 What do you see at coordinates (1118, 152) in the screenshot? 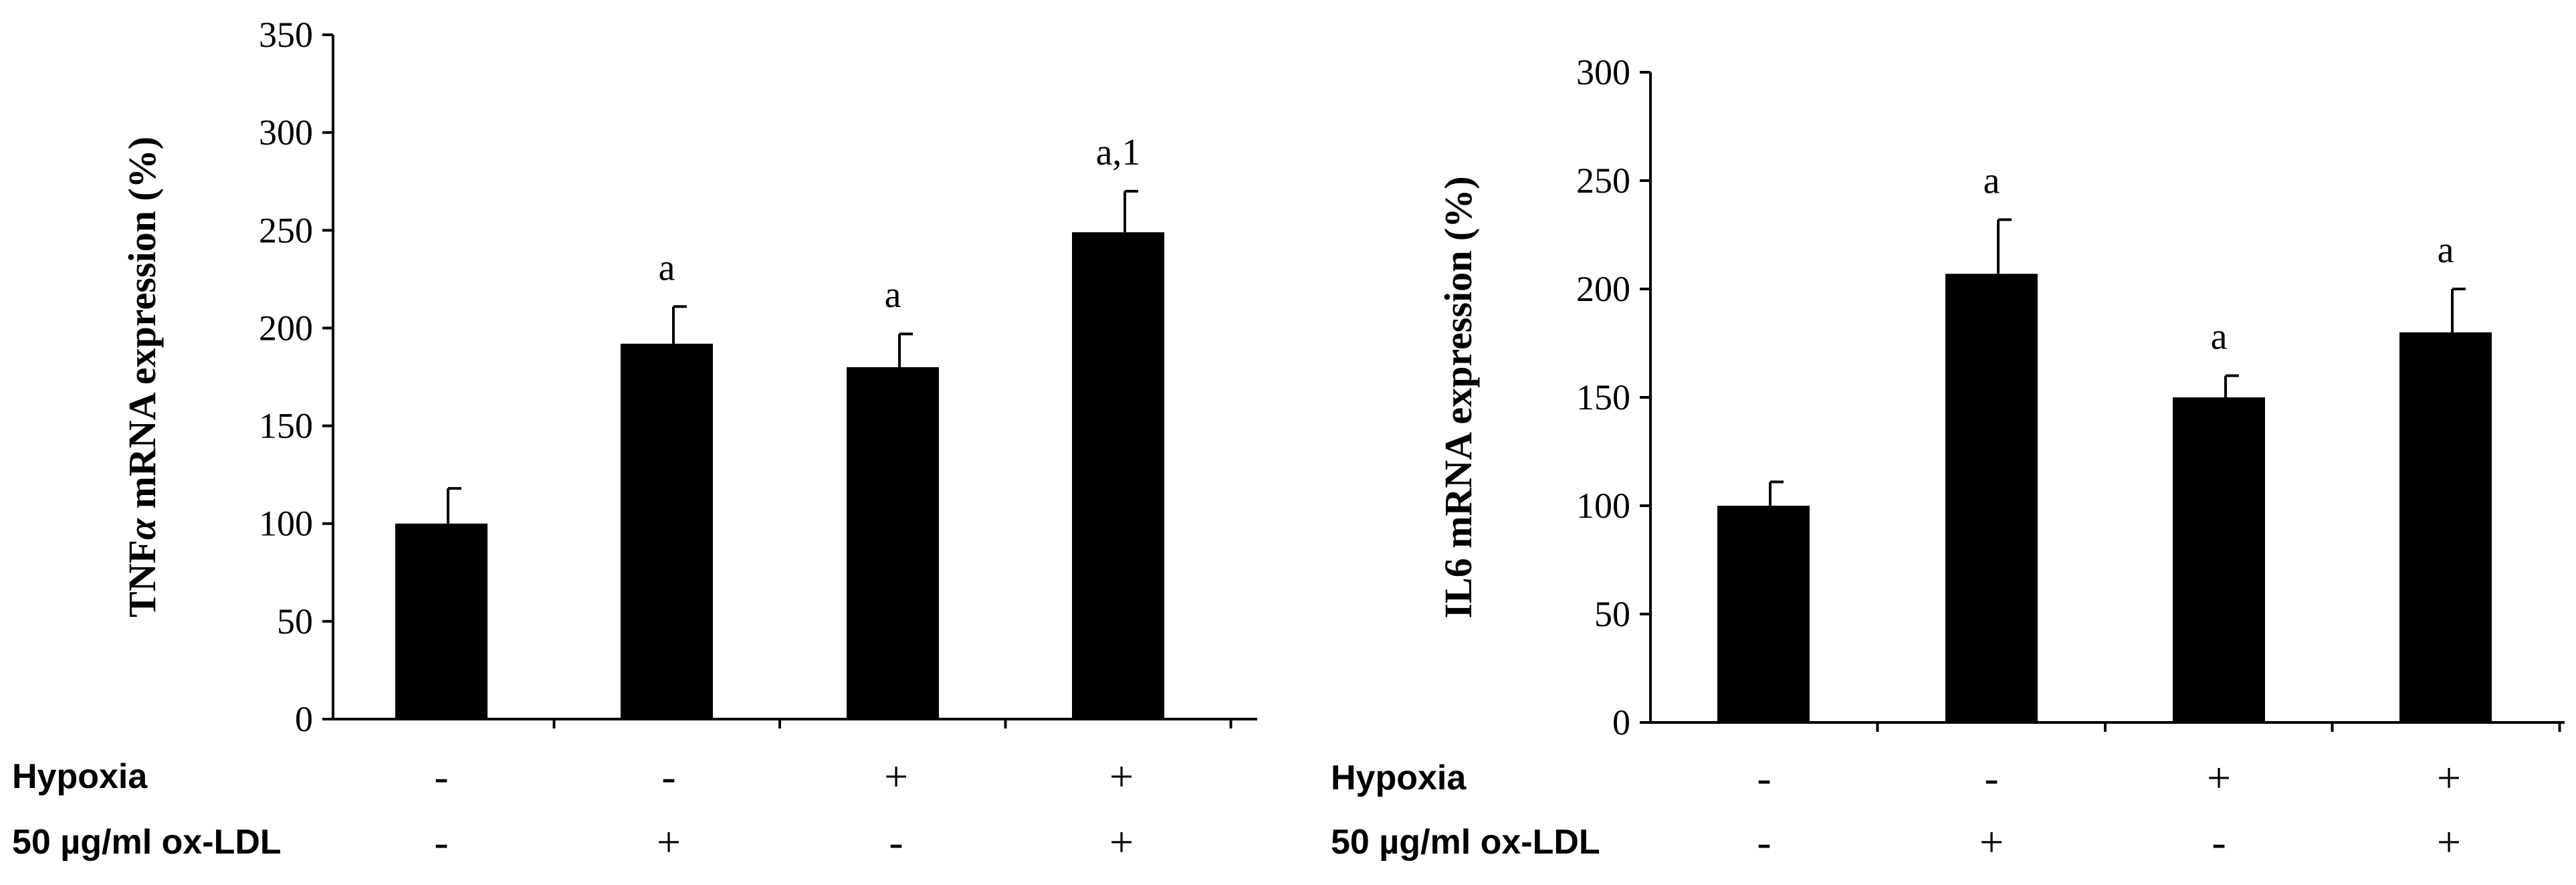
I see `significance-label: a,1` at bounding box center [1118, 152].